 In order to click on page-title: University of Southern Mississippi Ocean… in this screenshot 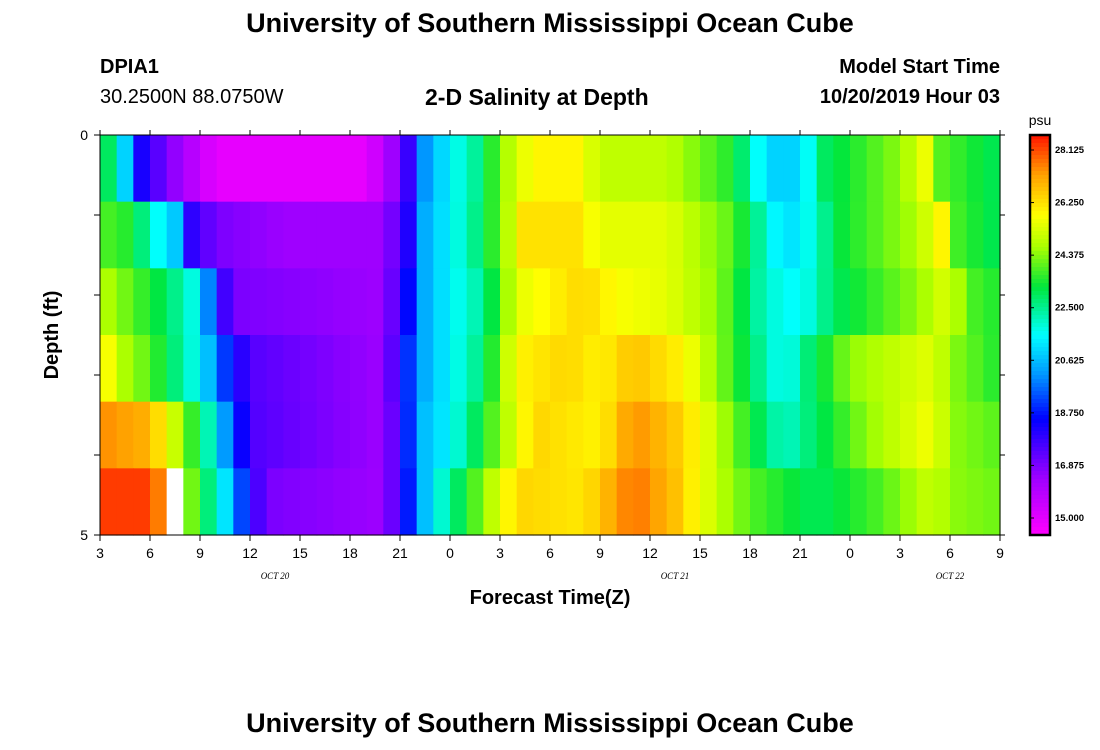, I will do `click(550, 23)`.